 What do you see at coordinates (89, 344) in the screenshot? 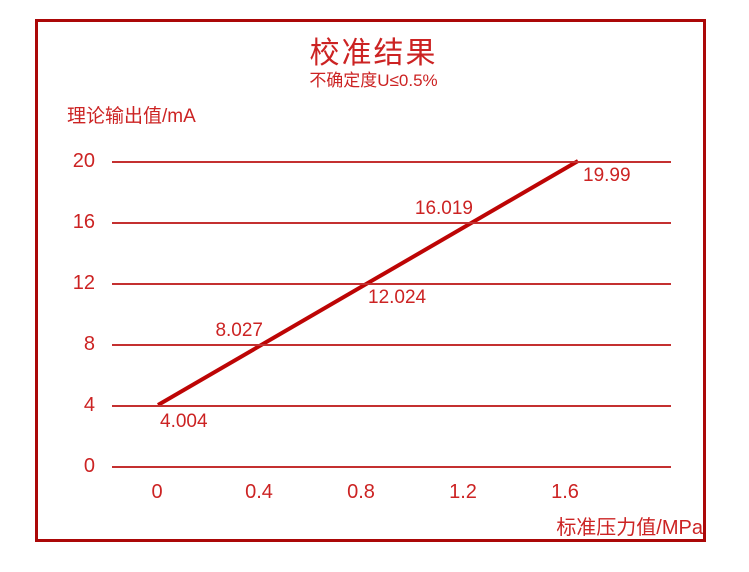
I see `y-tick-label: 8` at bounding box center [89, 344].